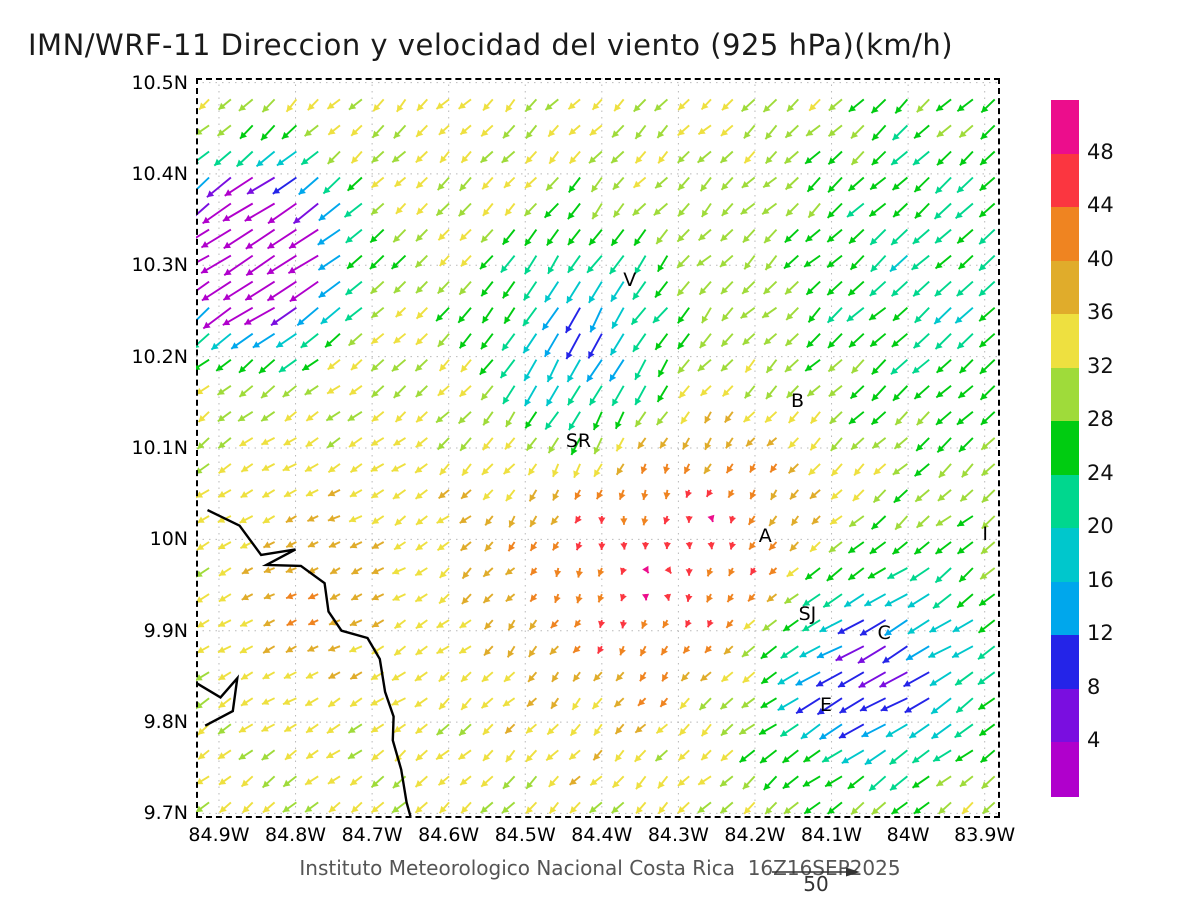 The image size is (1200, 900). Describe the element at coordinates (159, 173) in the screenshot. I see `y-axis-tick-label: 10.4N` at that location.